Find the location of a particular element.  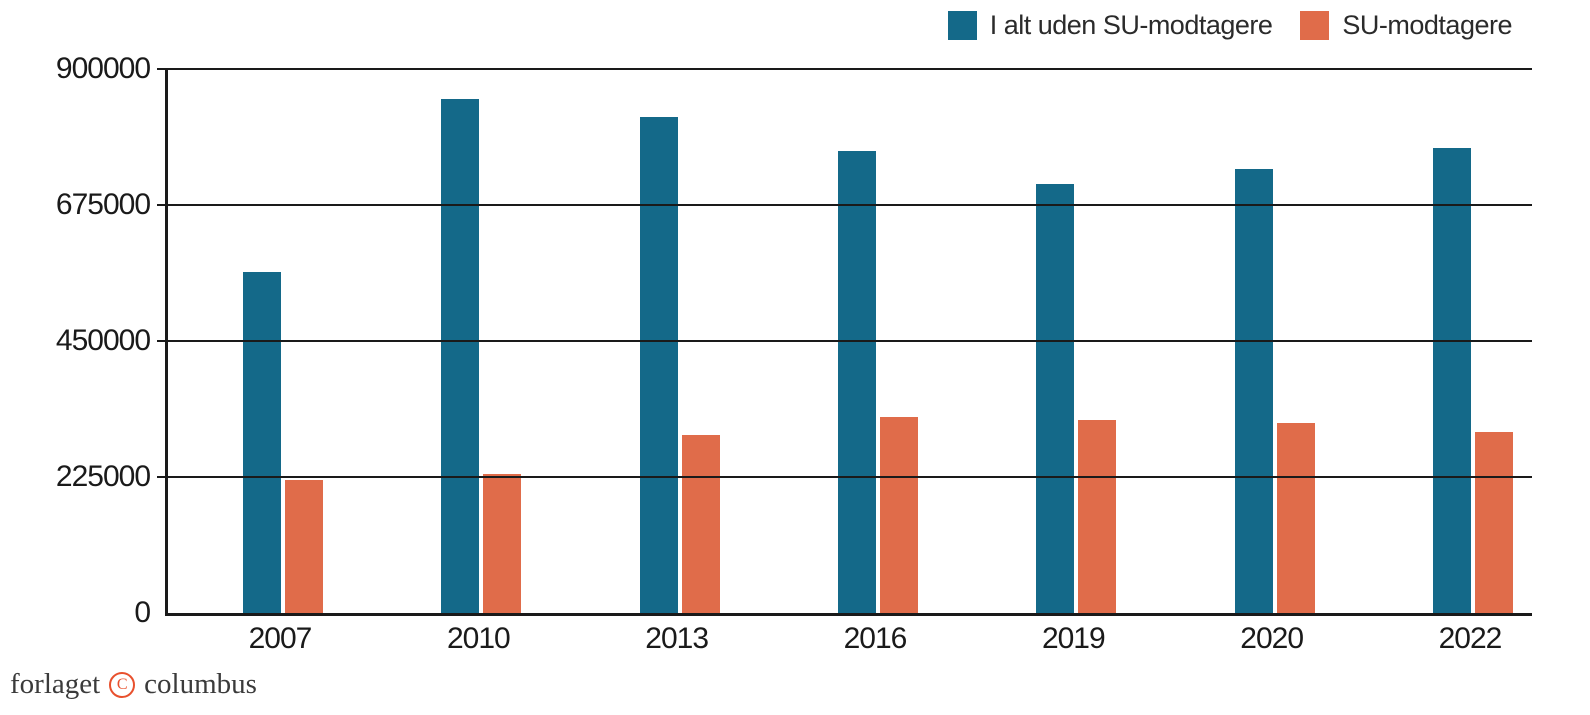

bar-2007-su-modtagere is located at coordinates (304, 546).